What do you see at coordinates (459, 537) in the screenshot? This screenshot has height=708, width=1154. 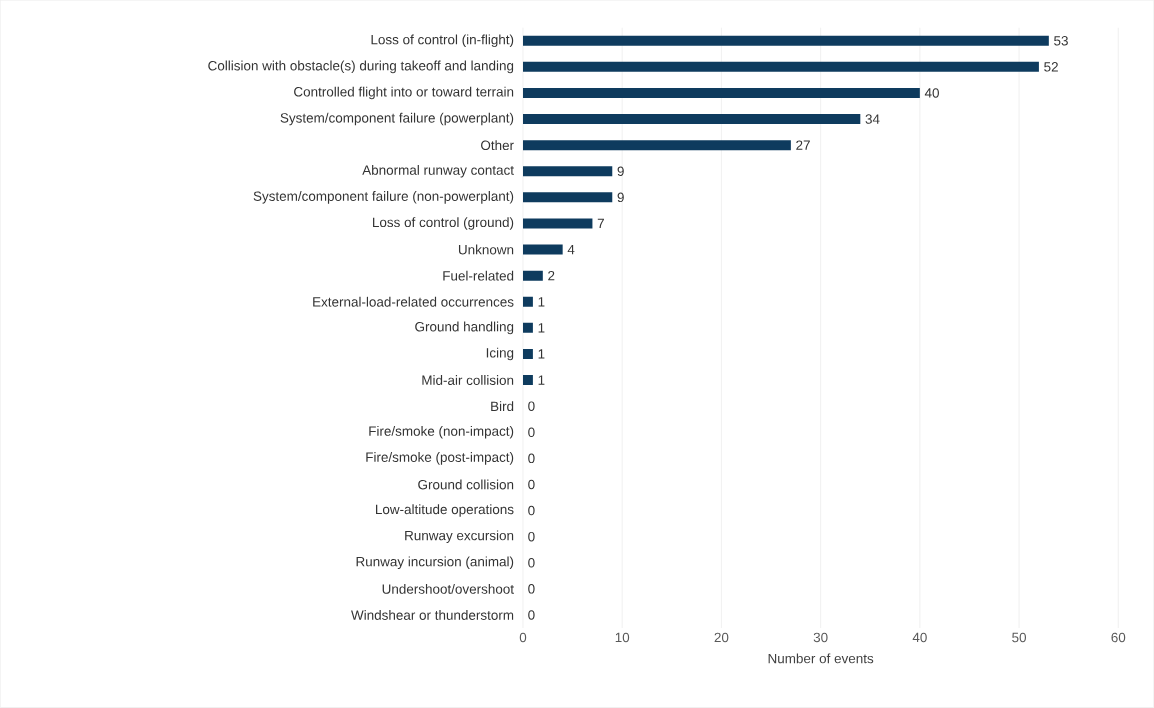 I see `y-tick-label: Runway excursion` at bounding box center [459, 537].